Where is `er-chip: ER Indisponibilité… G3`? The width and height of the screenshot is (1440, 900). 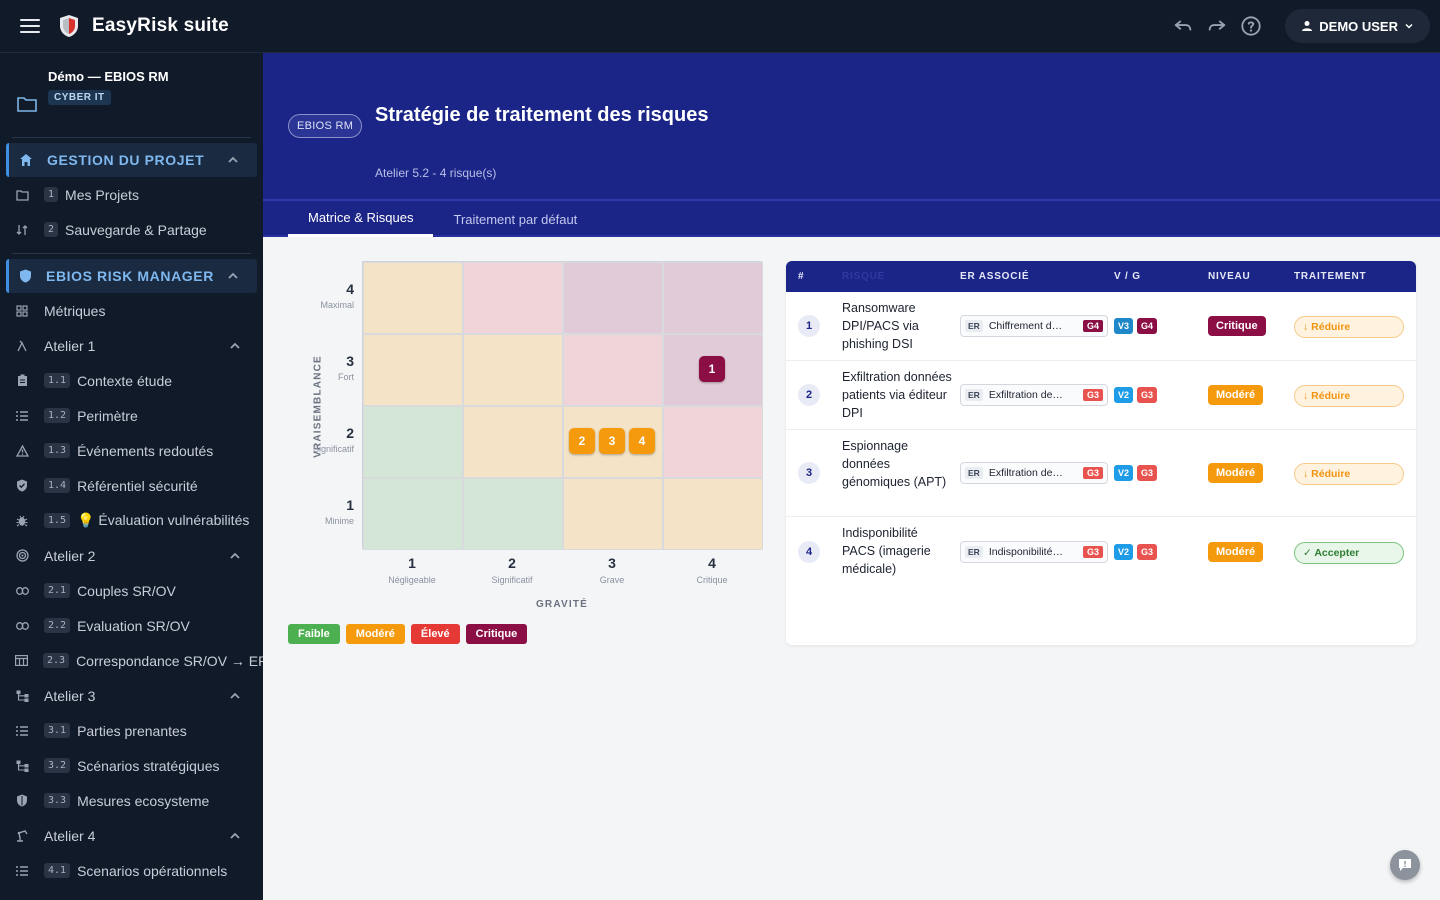
er-chip: ER Indisponibilité… G3 is located at coordinates (1034, 552).